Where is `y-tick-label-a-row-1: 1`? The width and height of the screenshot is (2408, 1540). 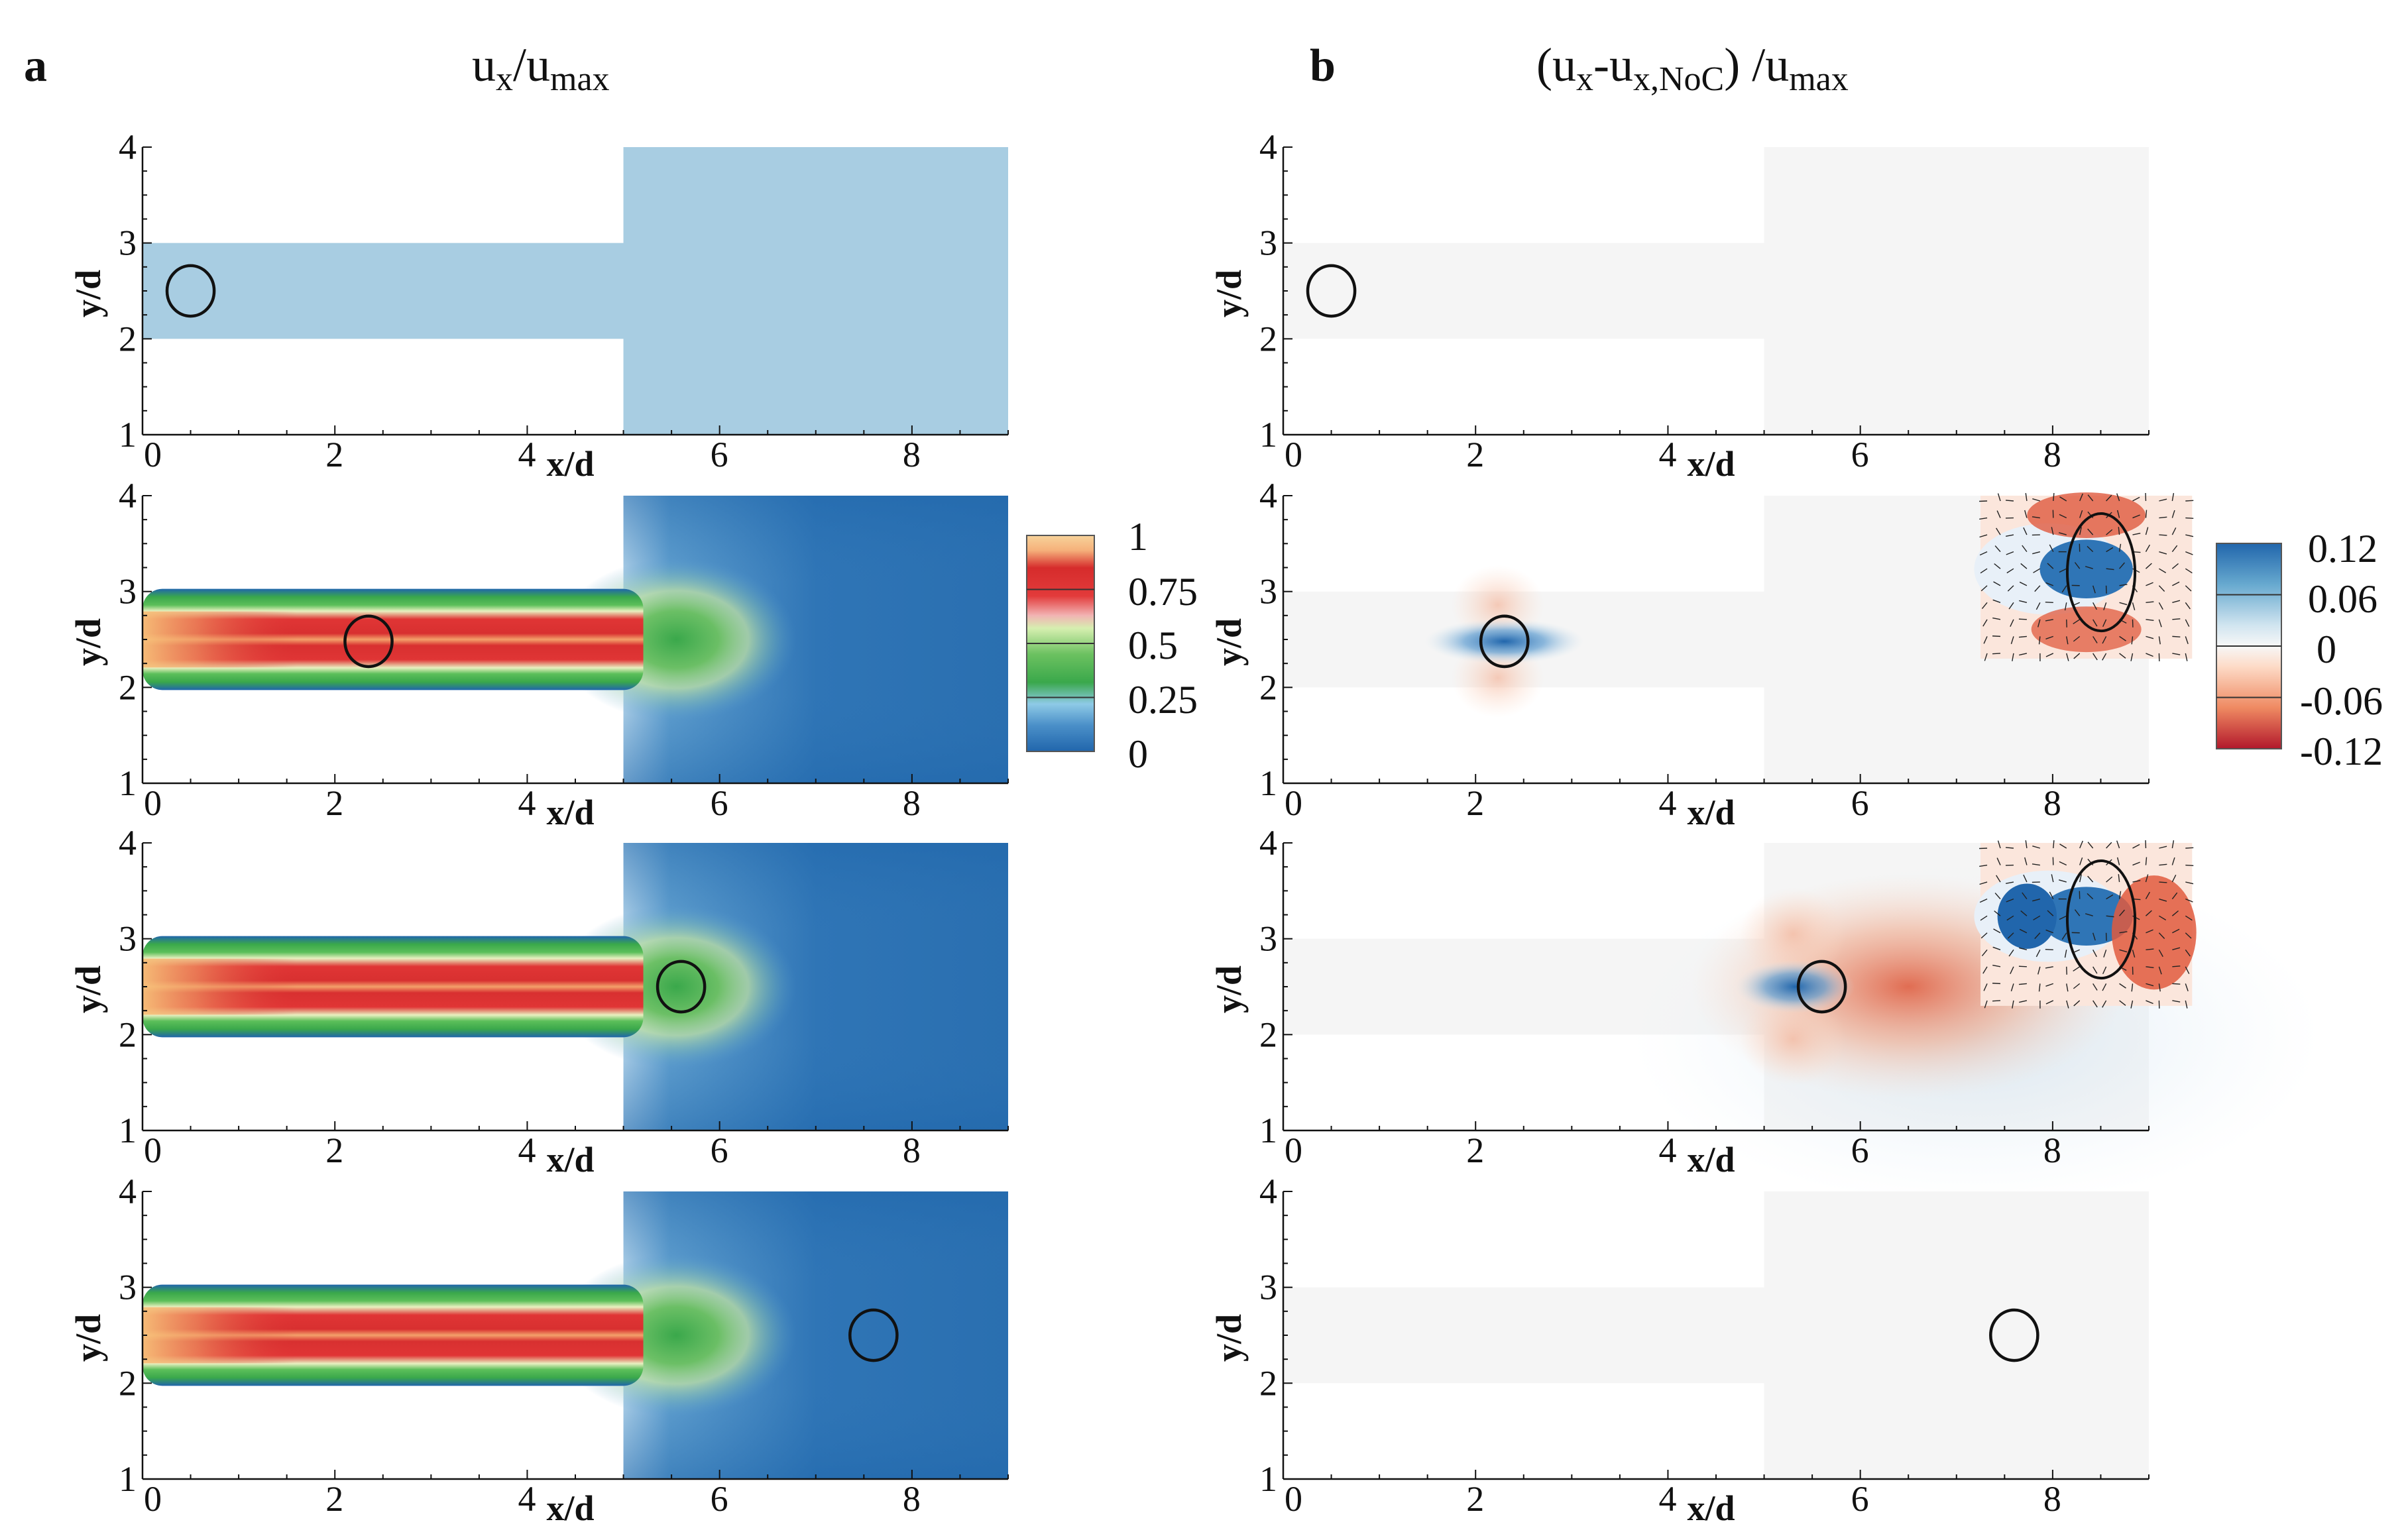
y-tick-label-a-row-1: 1 is located at coordinates (128, 435).